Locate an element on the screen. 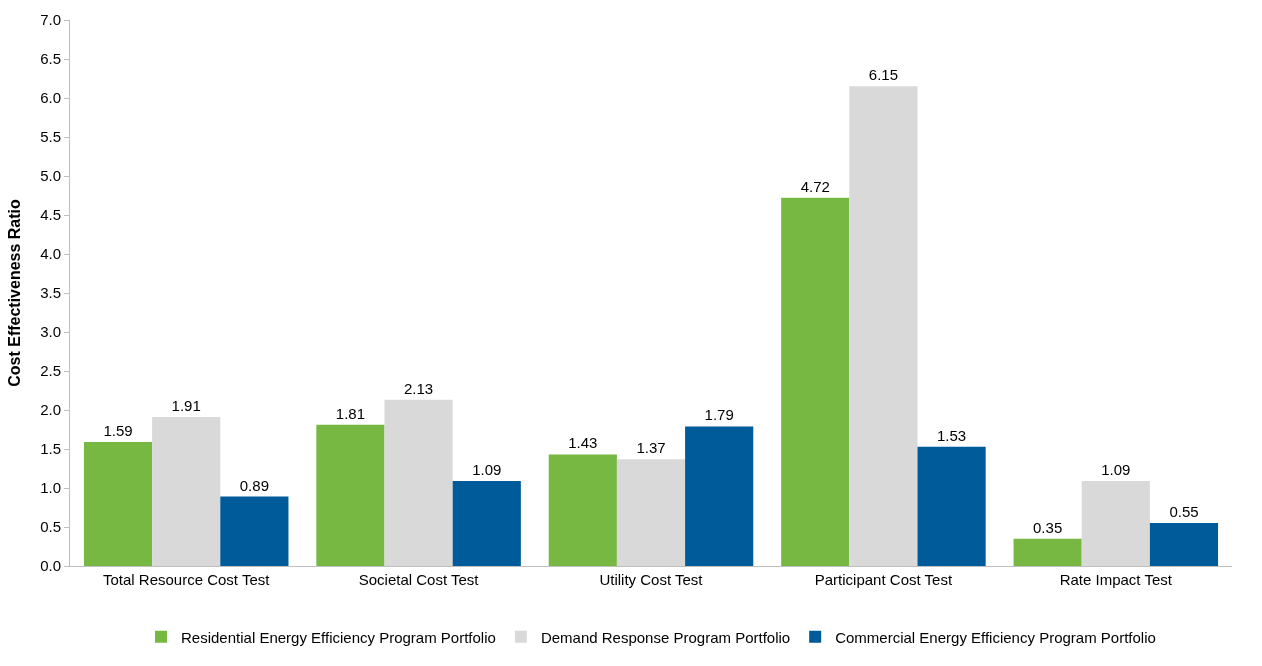 This screenshot has height=666, width=1262. data-label: 1.53 is located at coordinates (951, 435).